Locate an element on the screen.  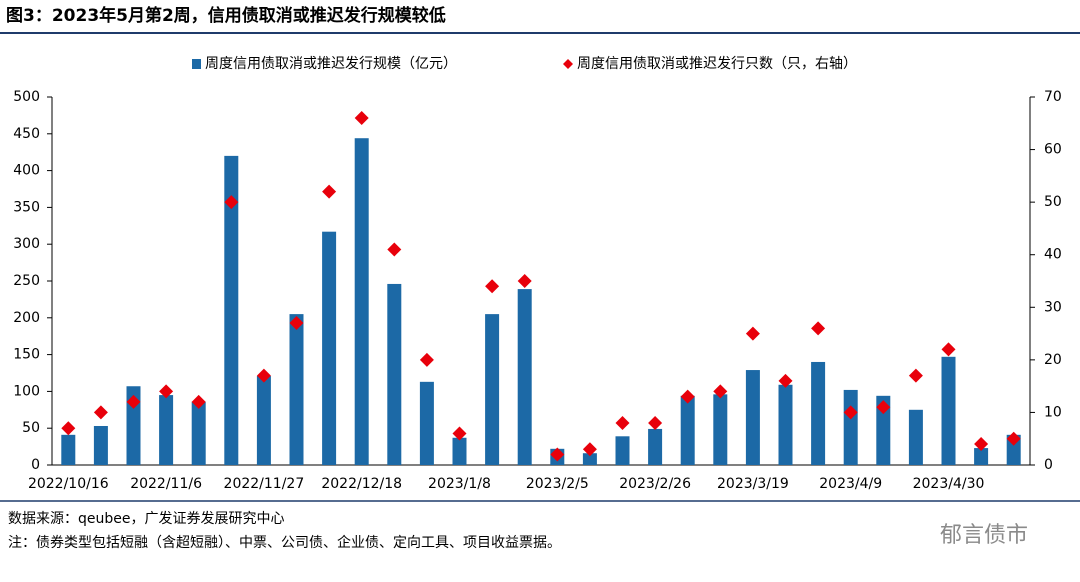
y-tick-label: 150 is located at coordinates (26, 355).